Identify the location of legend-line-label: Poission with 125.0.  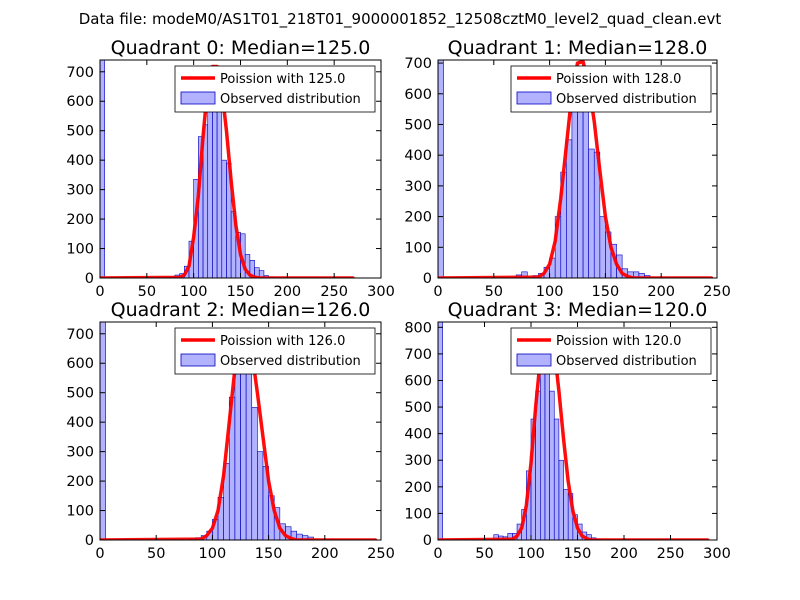
(282, 79).